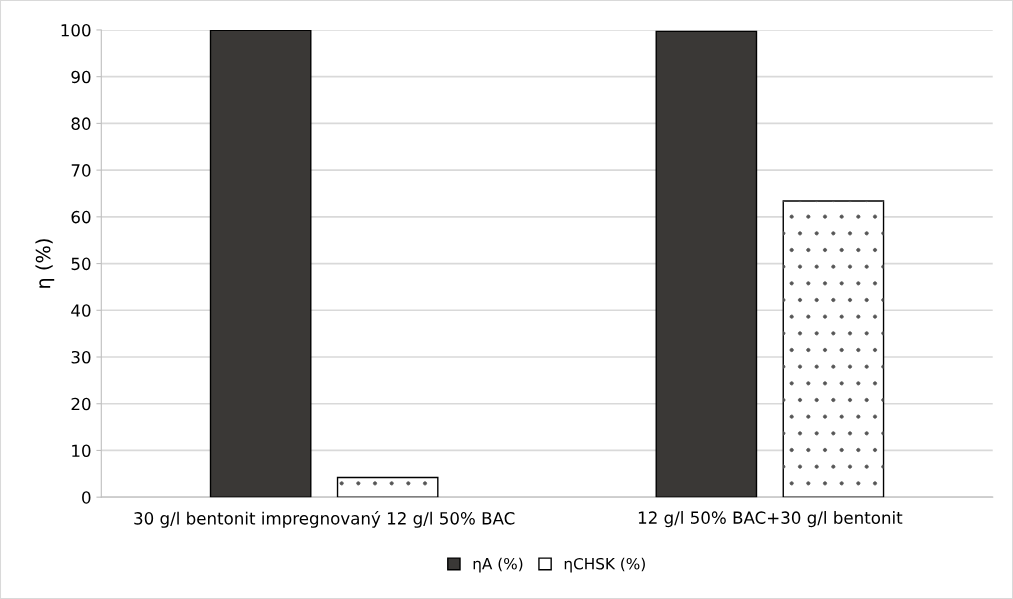  What do you see at coordinates (76, 30) in the screenshot?
I see `y-tick-label: 100` at bounding box center [76, 30].